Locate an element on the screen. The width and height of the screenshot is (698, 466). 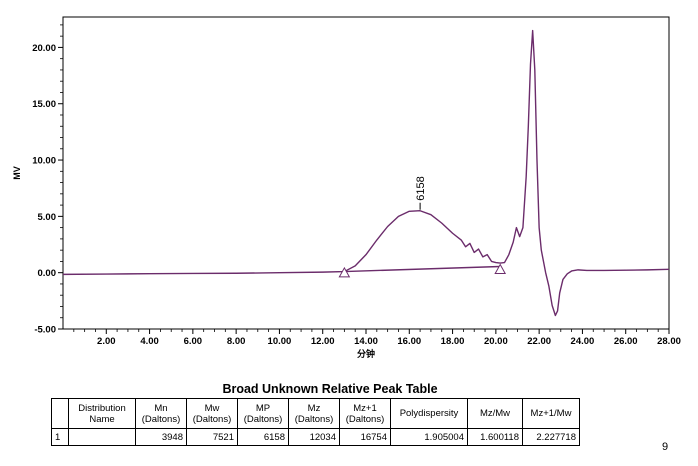
annotation-layer: 6158 is located at coordinates (421, 193).